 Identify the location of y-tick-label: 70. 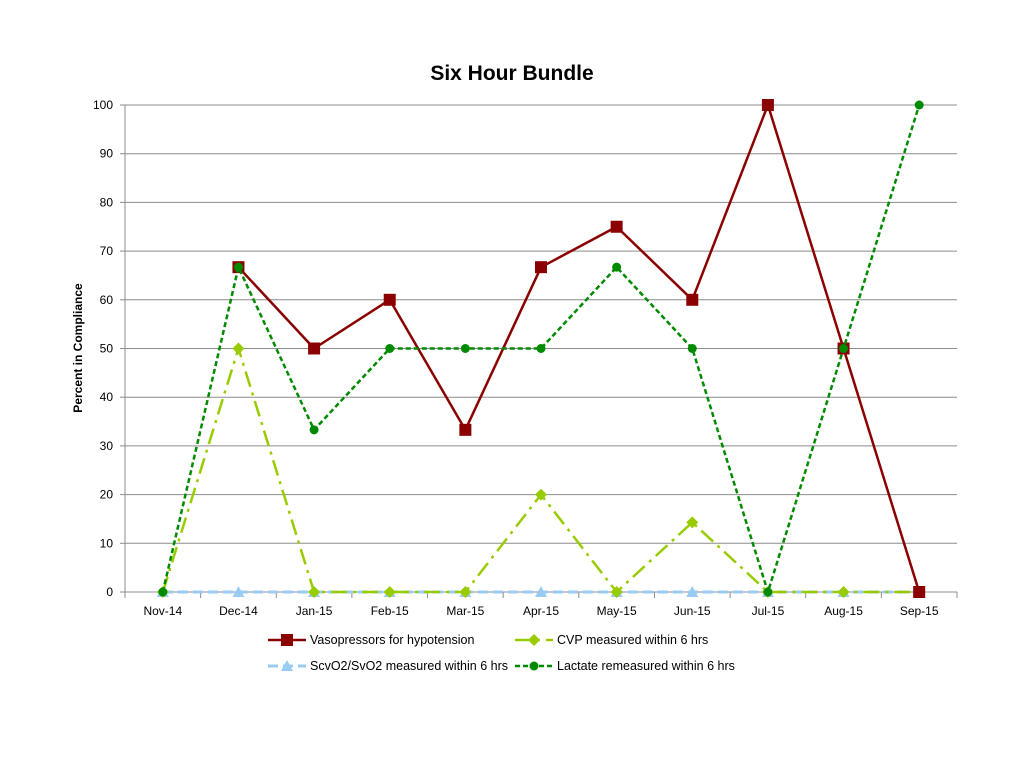
(107, 251).